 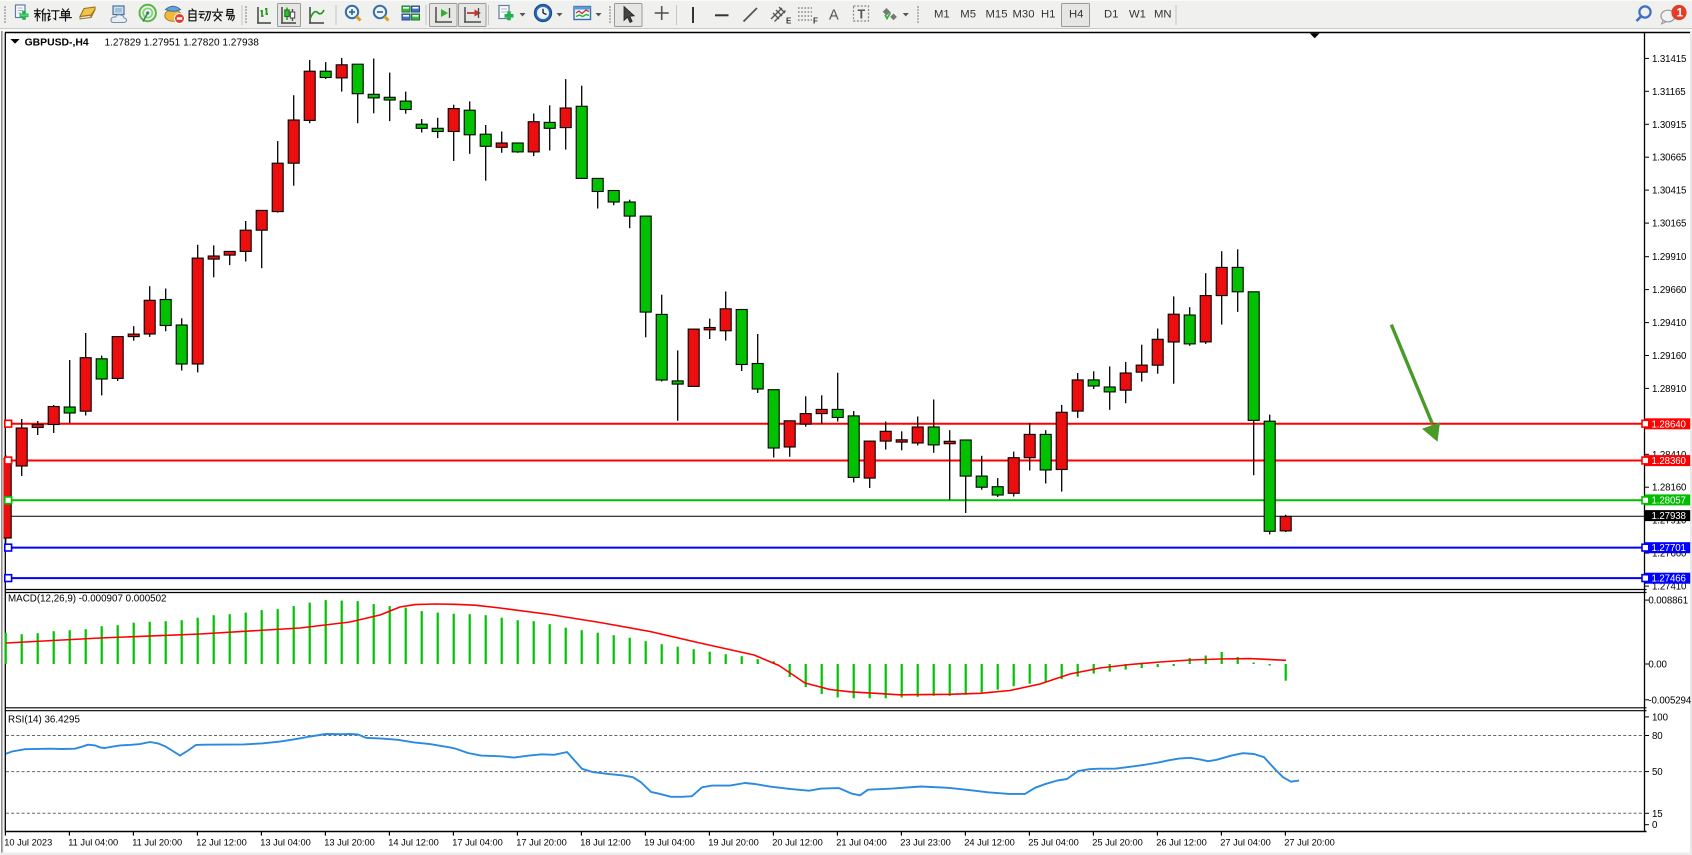 What do you see at coordinates (57, 42) in the screenshot?
I see `svg-text: GBPUSD-,H4` at bounding box center [57, 42].